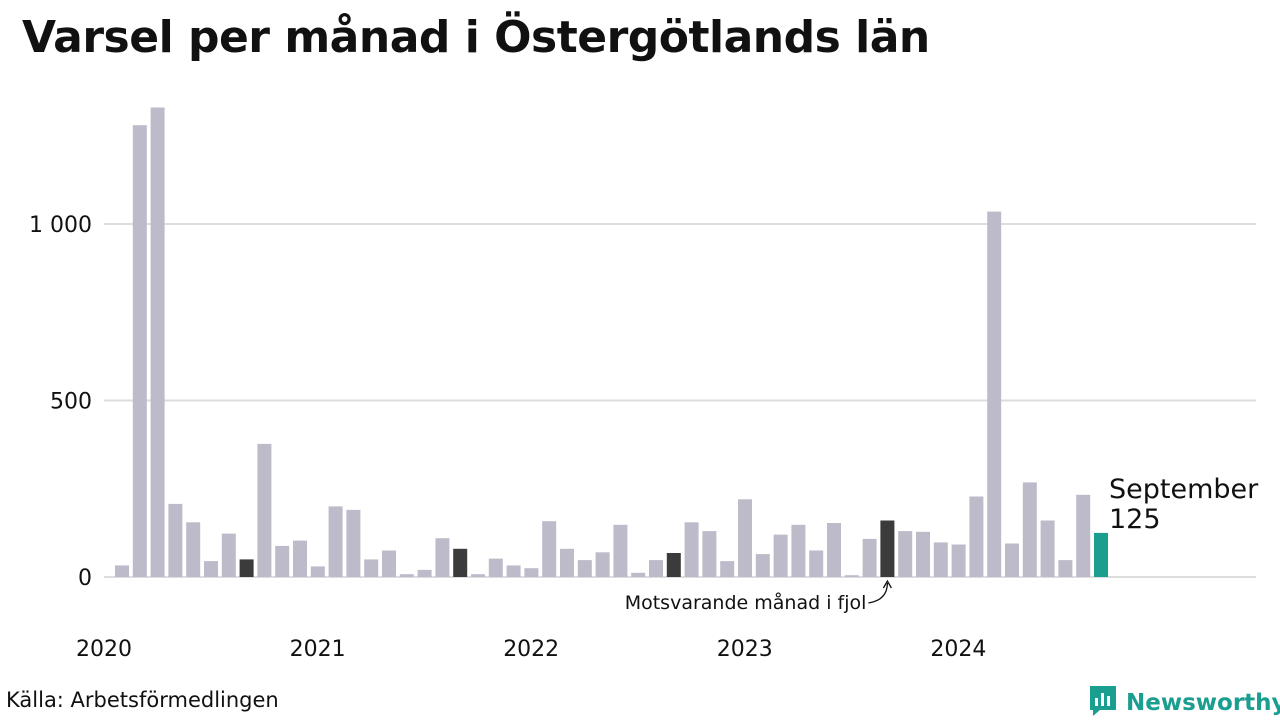 The width and height of the screenshot is (1280, 722). I want to click on newsworthy-logo-icon, so click(1103, 703).